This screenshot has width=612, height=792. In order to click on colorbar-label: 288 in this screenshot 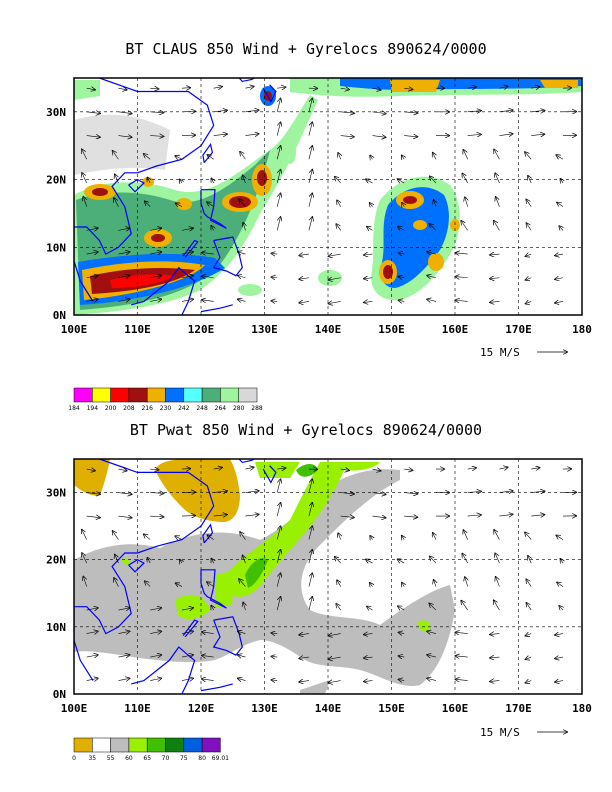, I will do `click(257, 408)`.